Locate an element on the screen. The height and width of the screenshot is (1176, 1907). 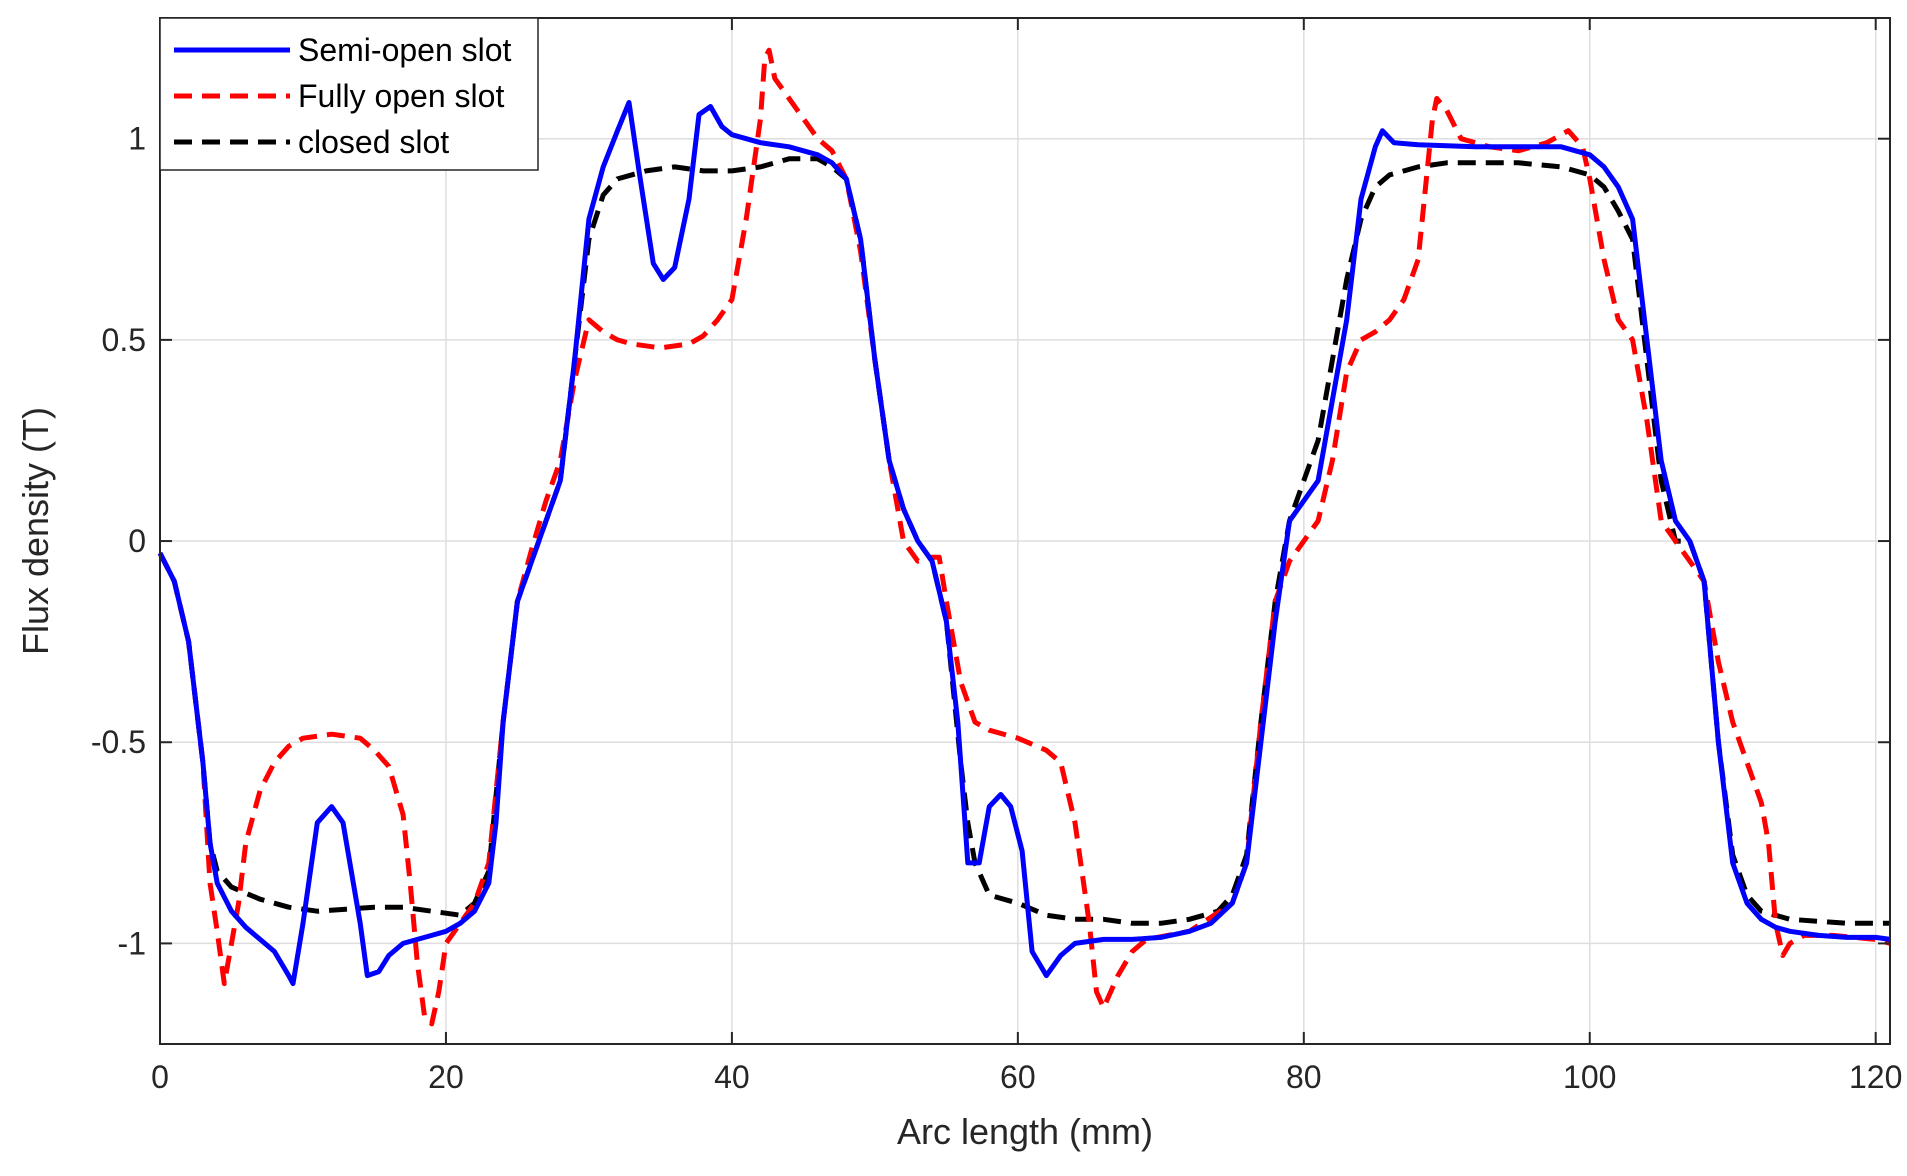
x-axis-label: Arc length (mm) is located at coordinates (1025, 1131).